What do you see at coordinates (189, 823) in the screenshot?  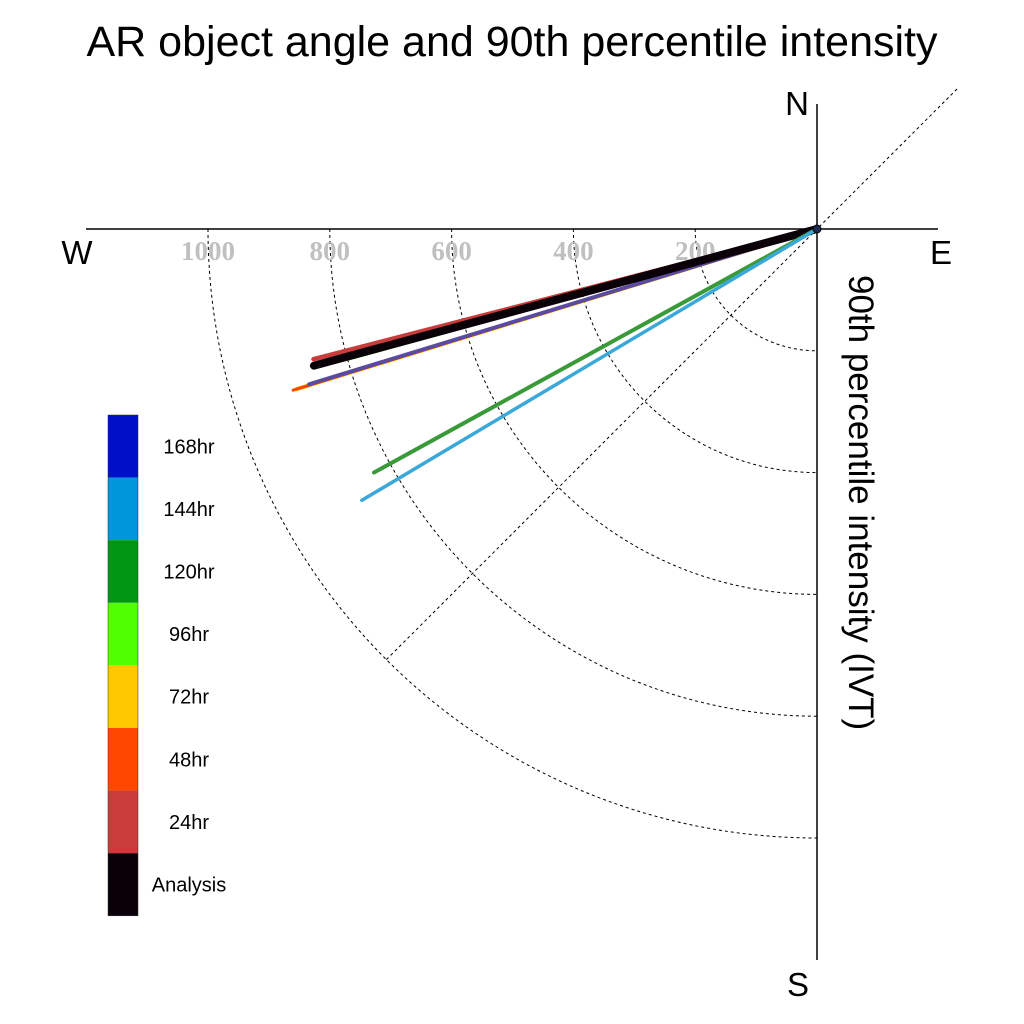 I see `legend-label: 24hr` at bounding box center [189, 823].